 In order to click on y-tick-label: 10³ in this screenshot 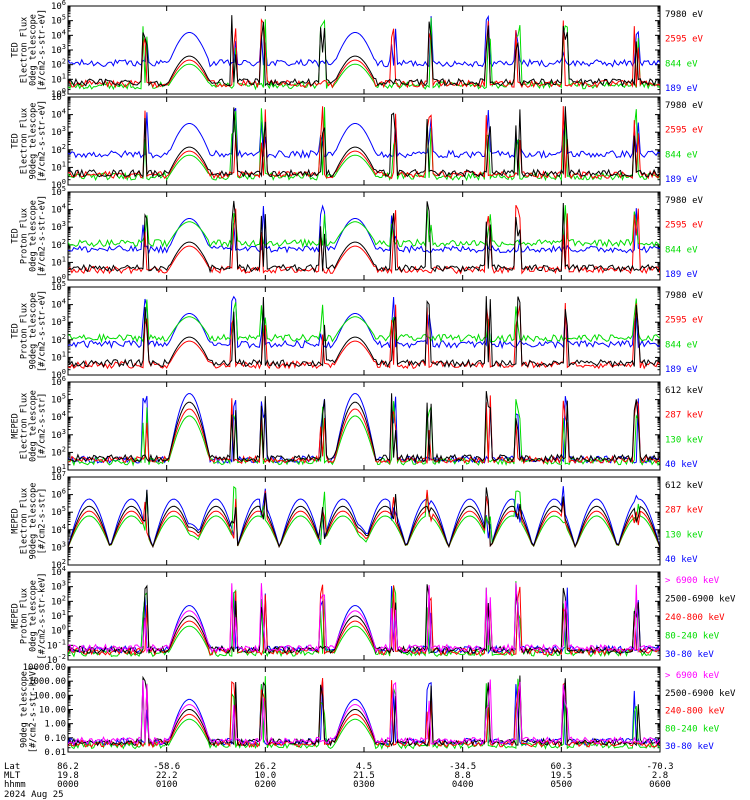, I will do `click(58, 546)`.